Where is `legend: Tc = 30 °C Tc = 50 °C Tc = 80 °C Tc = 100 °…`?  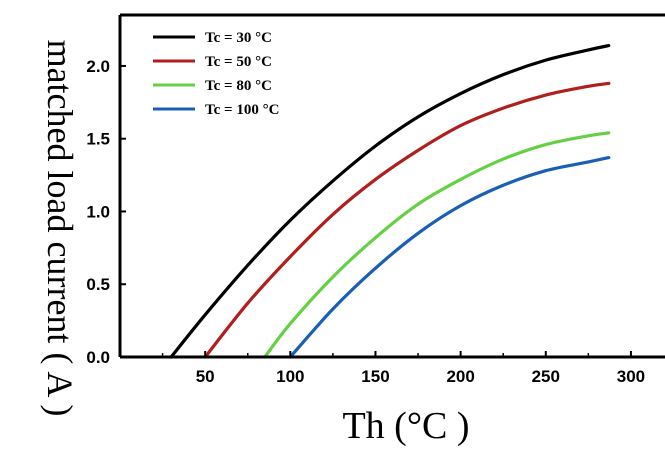 legend: Tc = 30 °C Tc = 50 °C Tc = 80 °C Tc = 100 °… is located at coordinates (216, 74).